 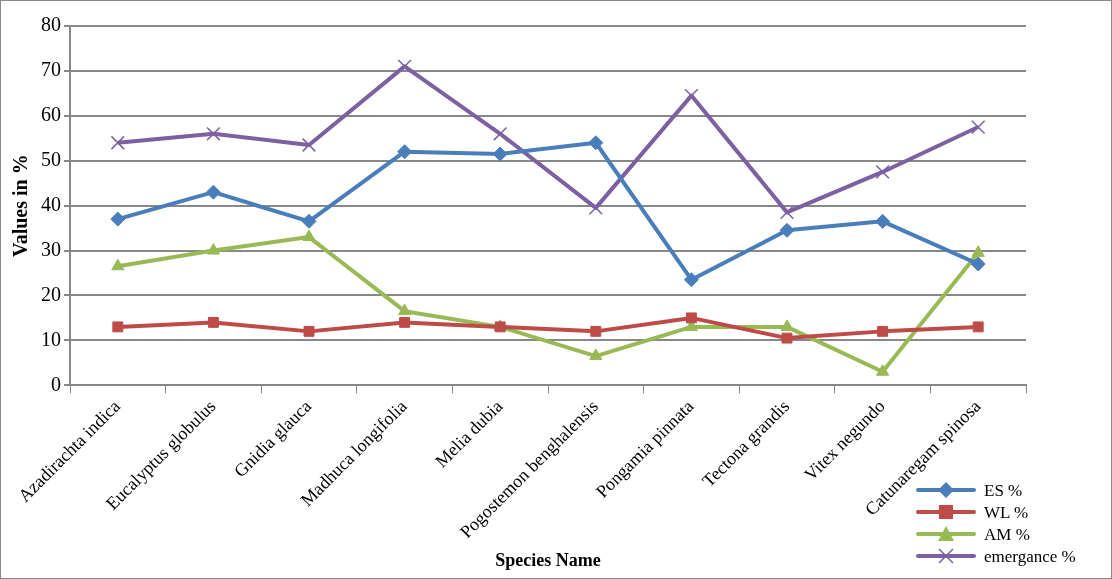 I want to click on y-tick-label: 50, so click(x=51, y=158).